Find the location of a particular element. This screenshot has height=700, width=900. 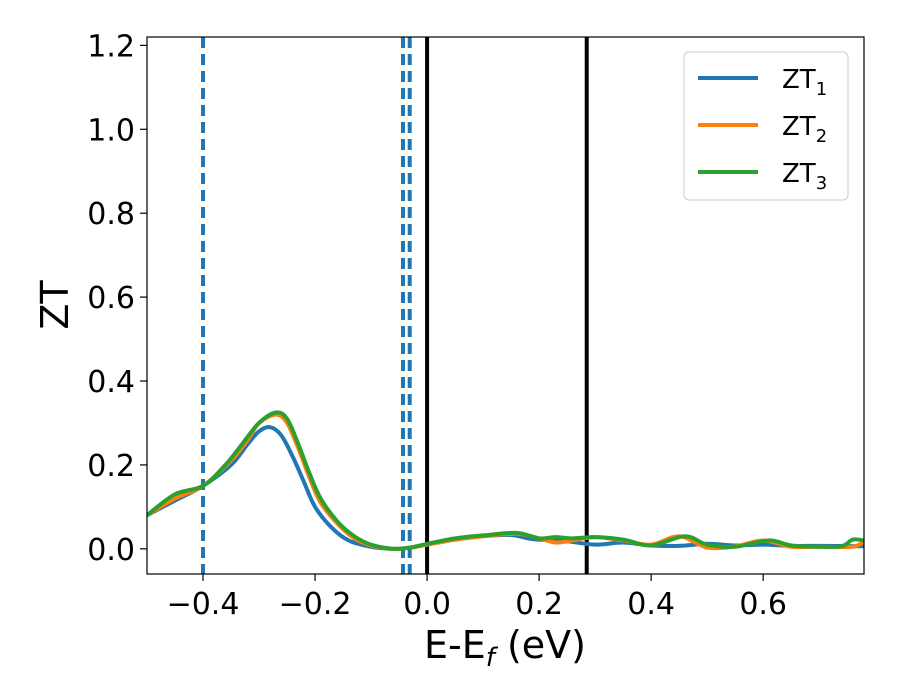

y-tick-label: 0.0 is located at coordinates (111, 550).